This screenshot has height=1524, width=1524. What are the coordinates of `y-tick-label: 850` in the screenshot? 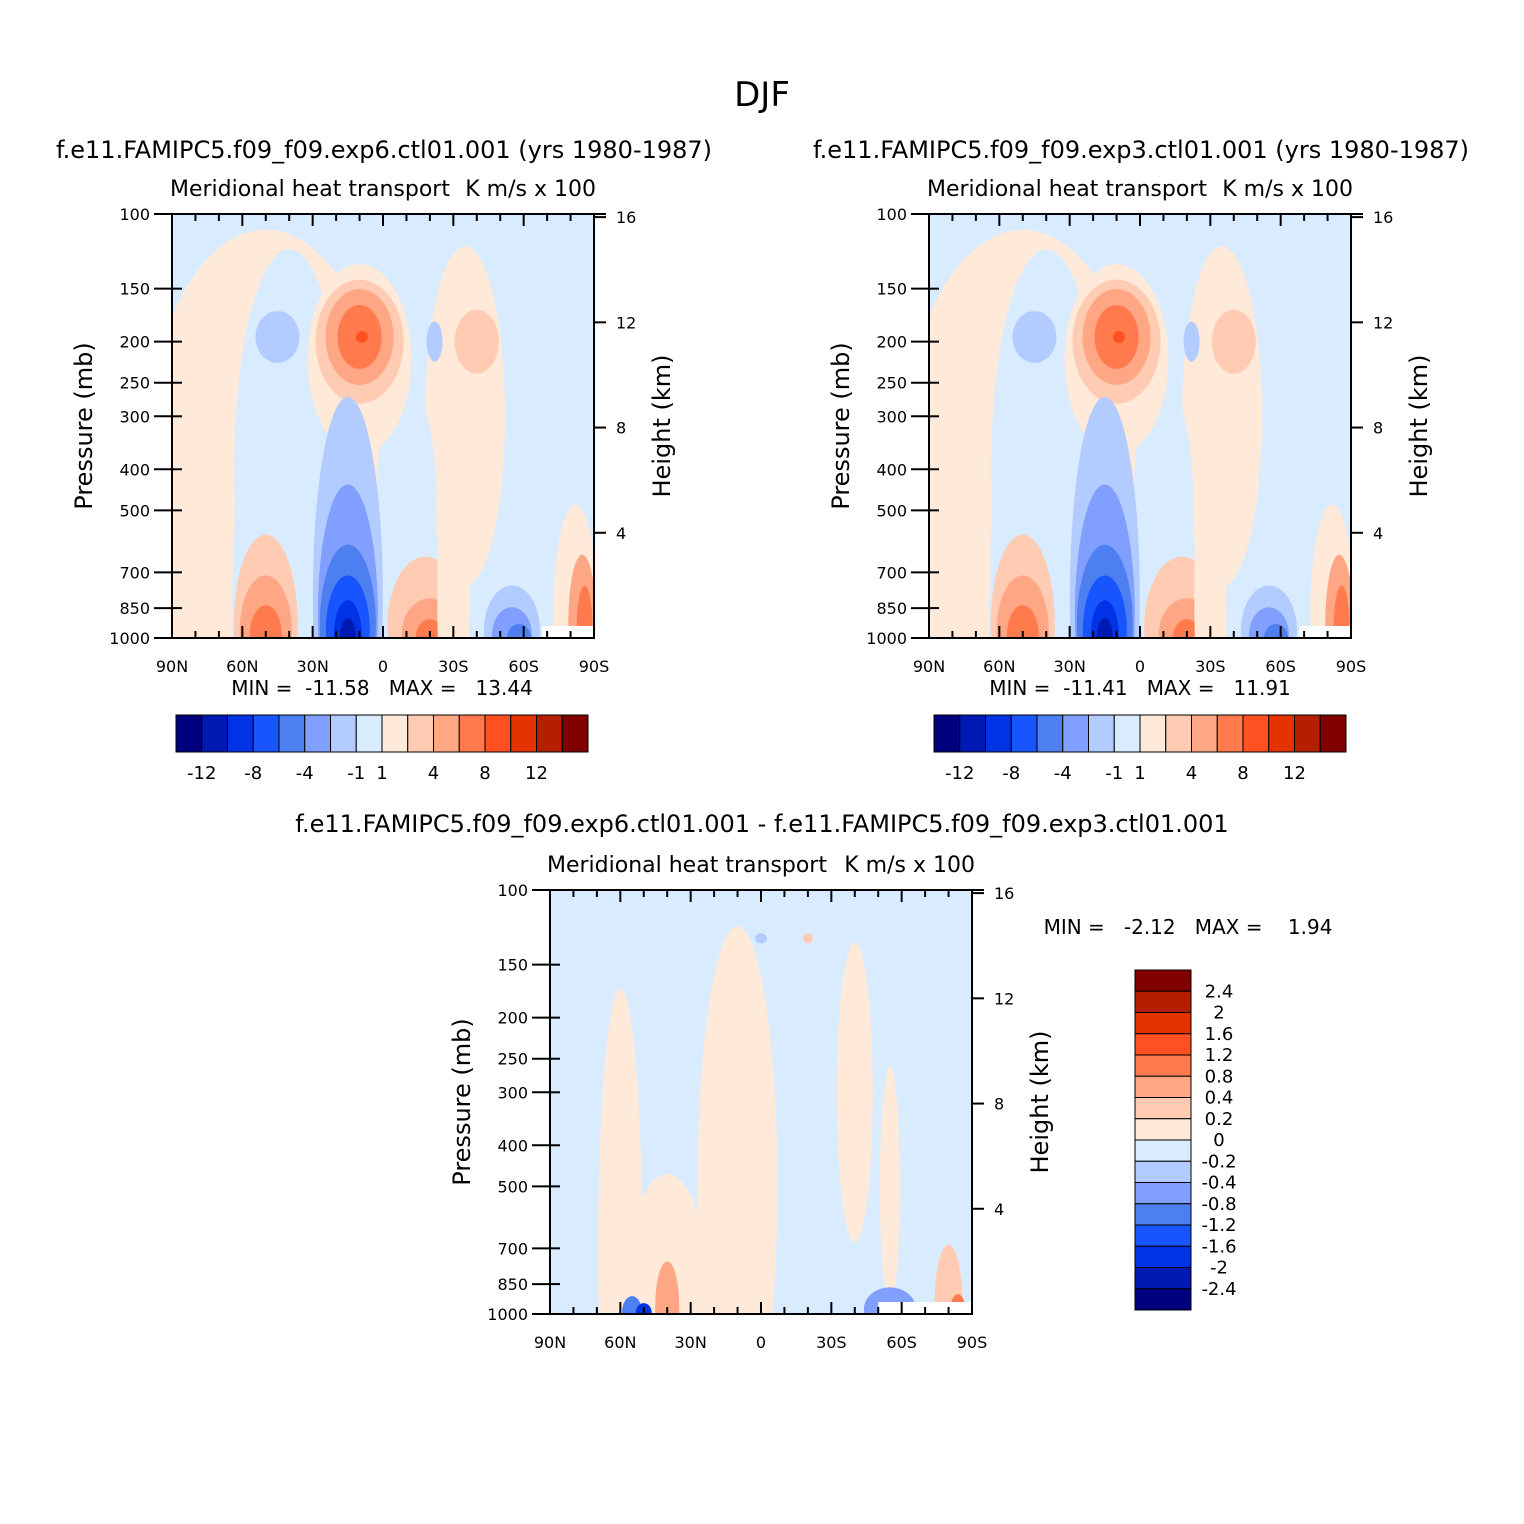 It's located at (891, 608).